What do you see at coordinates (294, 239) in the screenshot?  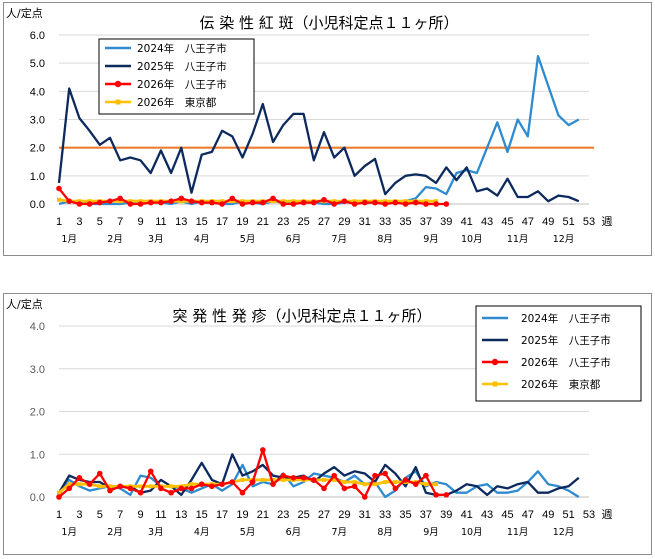 I see `month-label: 6月` at bounding box center [294, 239].